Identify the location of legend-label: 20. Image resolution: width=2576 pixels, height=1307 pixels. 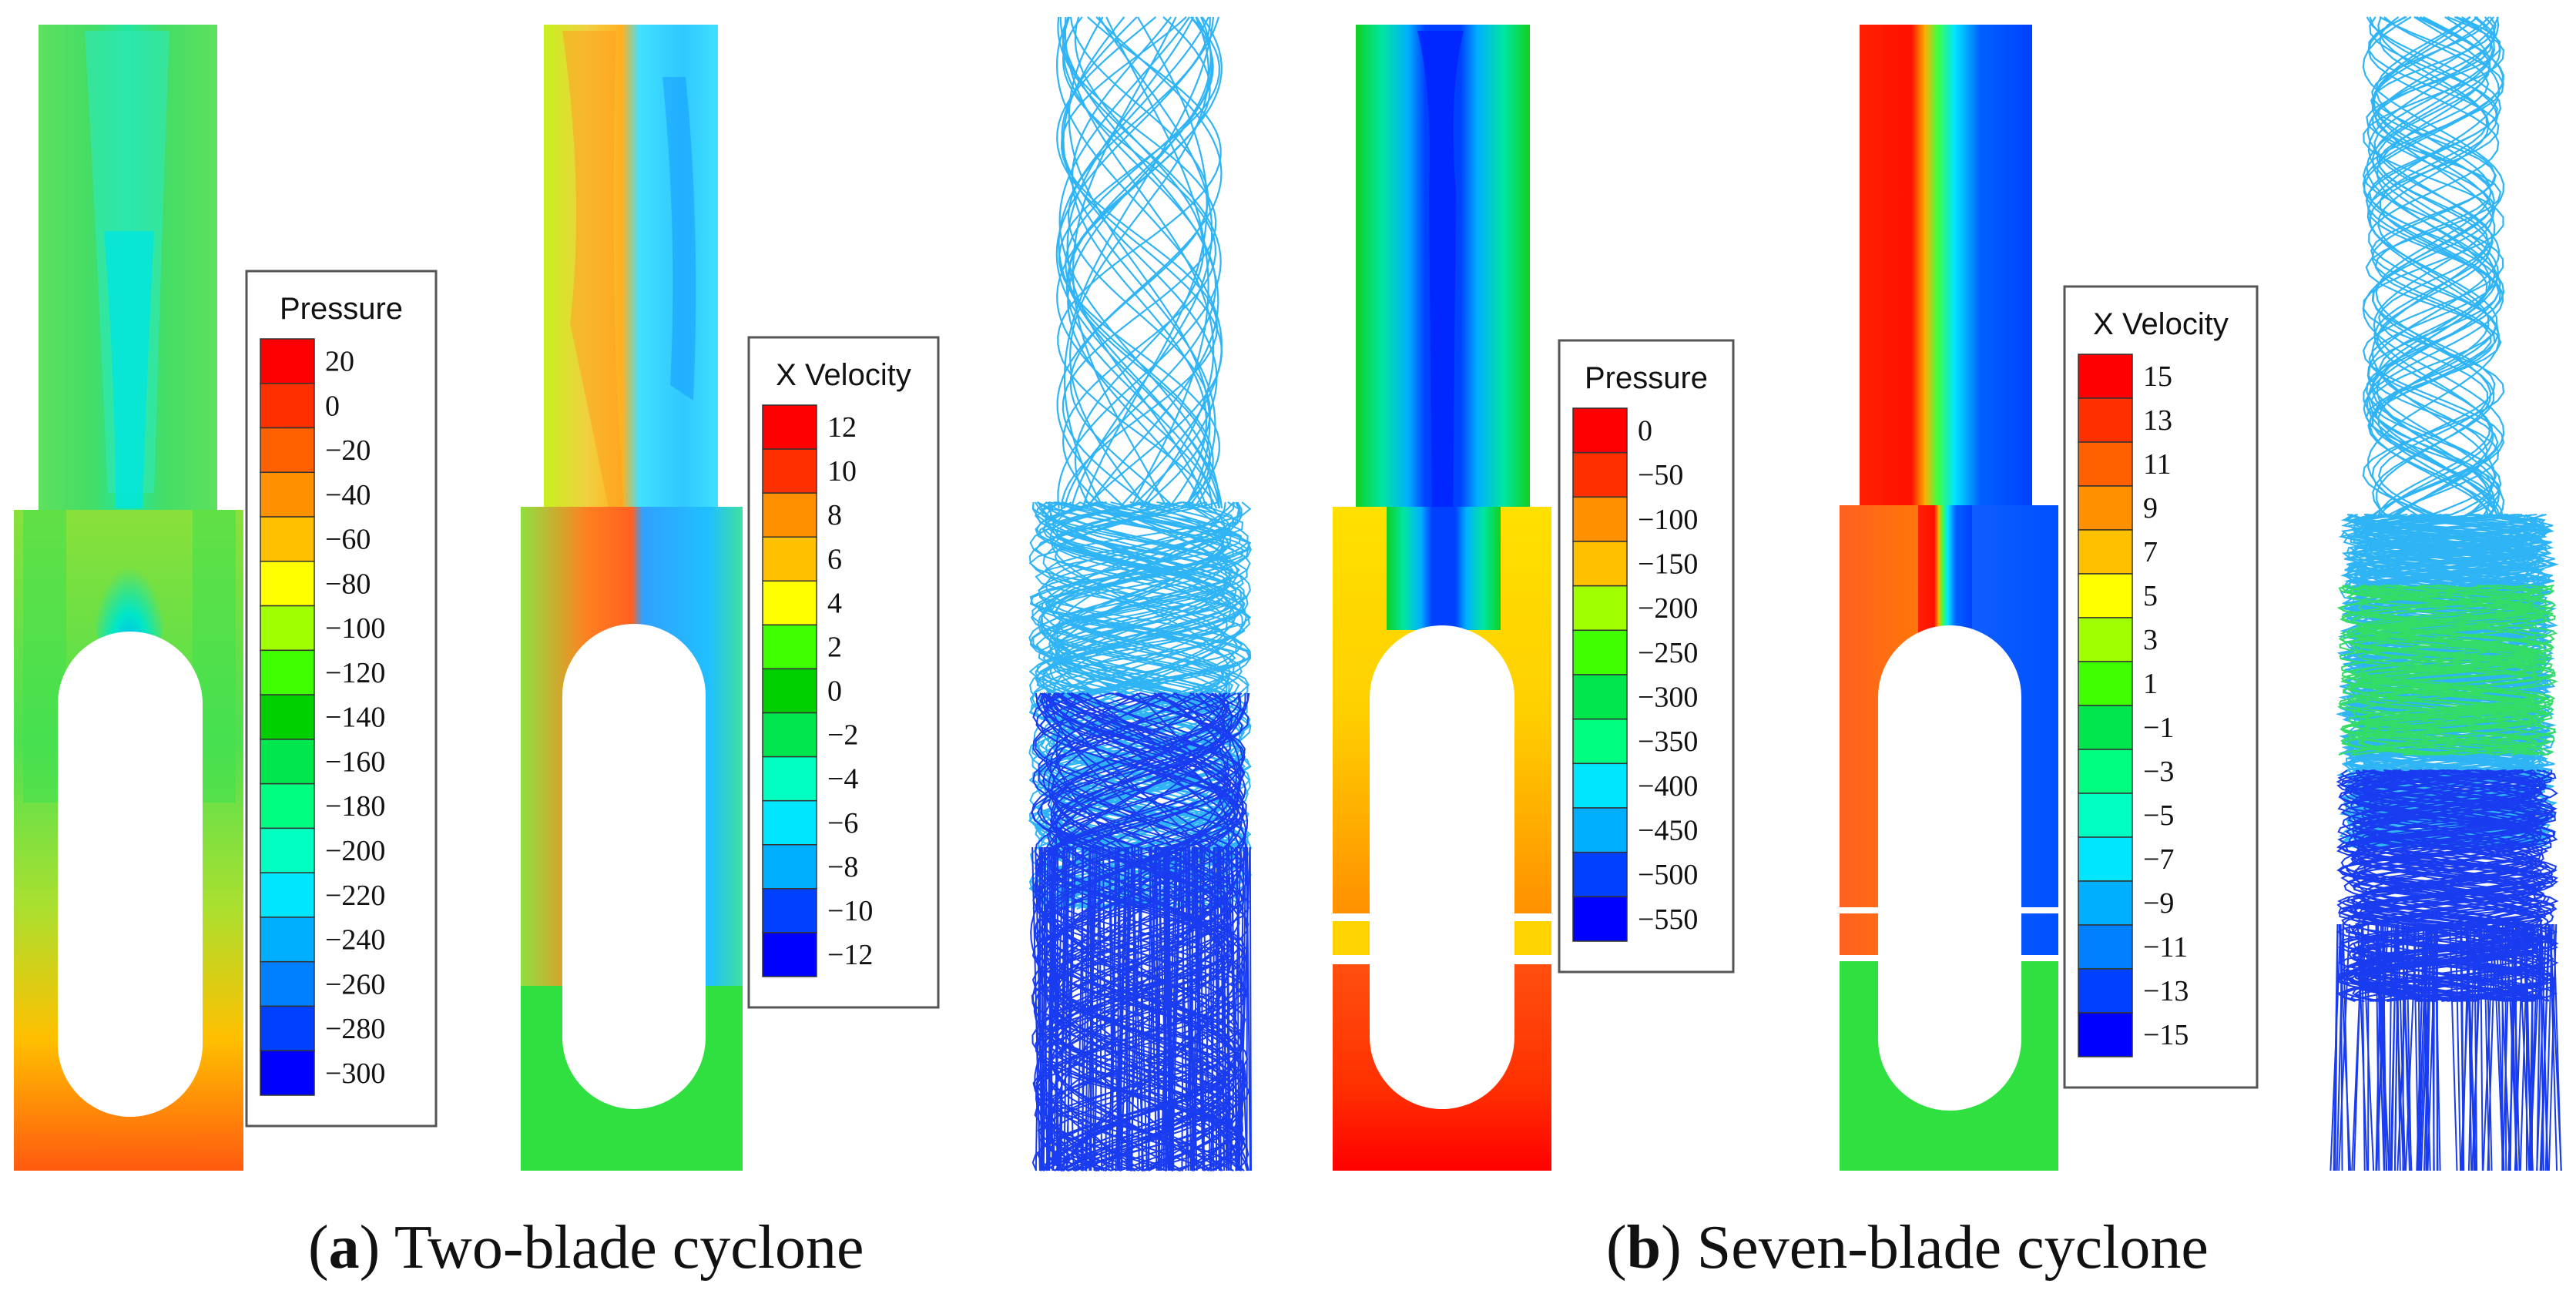
(339, 362).